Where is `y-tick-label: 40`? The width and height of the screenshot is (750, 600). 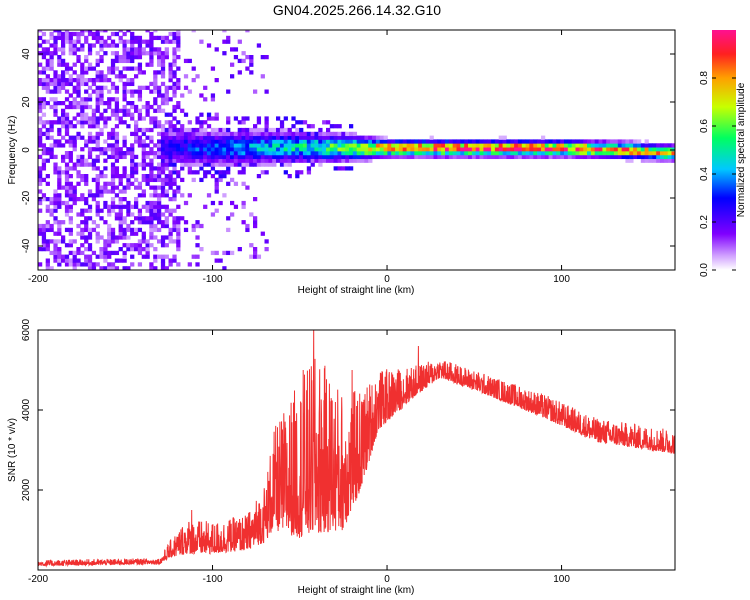 y-tick-label: 40 is located at coordinates (26, 54).